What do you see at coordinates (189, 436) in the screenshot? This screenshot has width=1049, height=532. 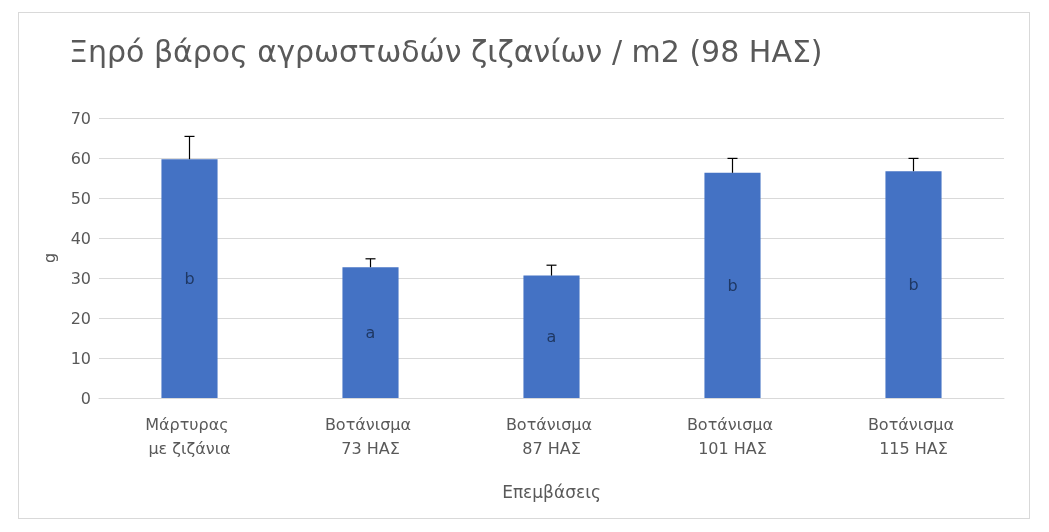 I see `x-tick-label: Μάρτυρας με ζιζάνια` at bounding box center [189, 436].